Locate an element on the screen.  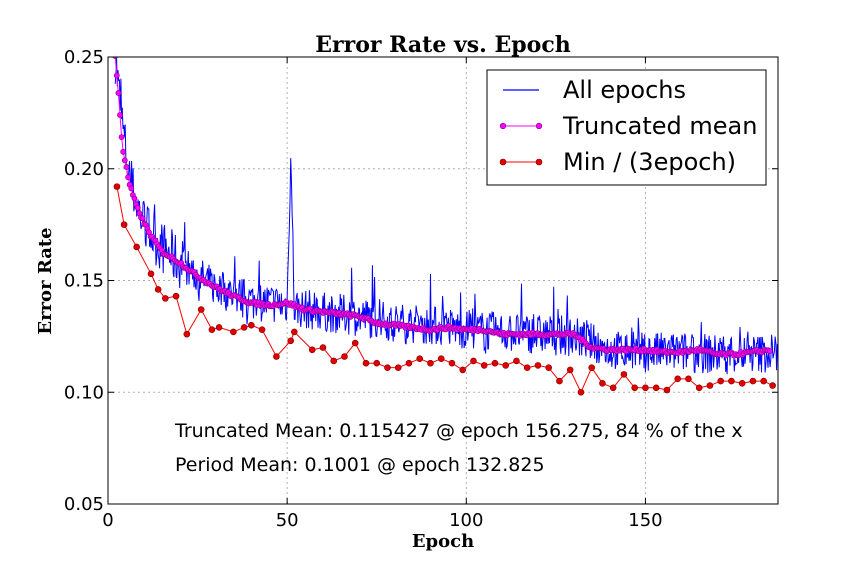
y-tick-label: 0.15 is located at coordinates (84, 281).